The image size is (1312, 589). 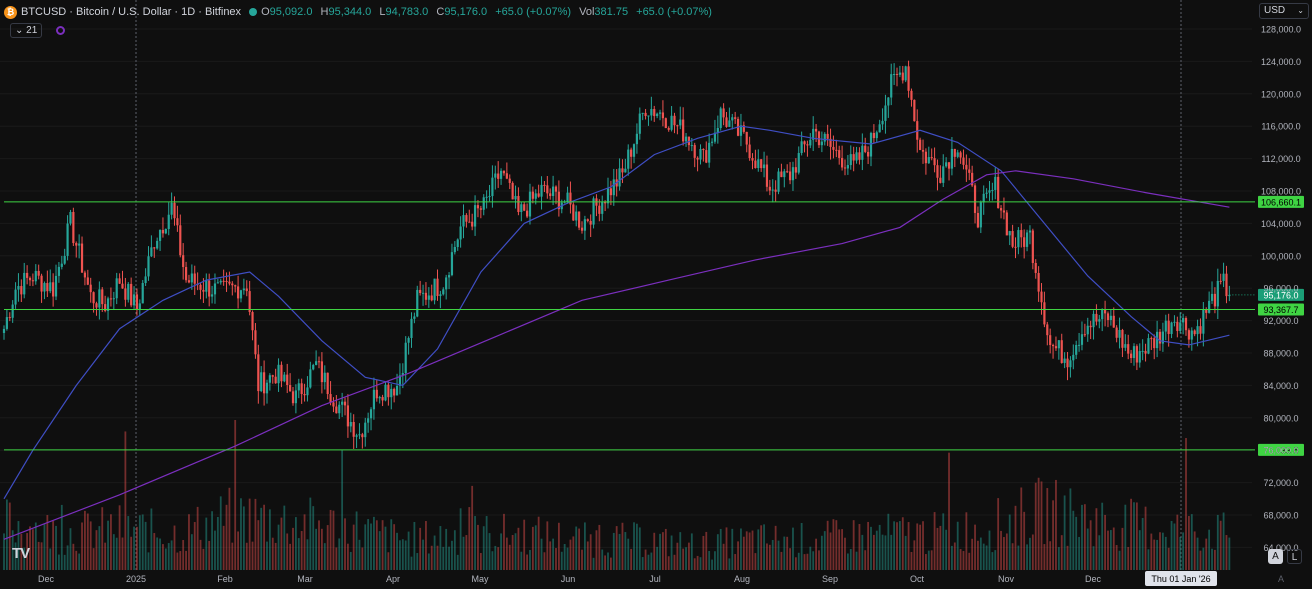 What do you see at coordinates (26, 30) in the screenshot?
I see `indicator-collapse-button: ⌄ 21` at bounding box center [26, 30].